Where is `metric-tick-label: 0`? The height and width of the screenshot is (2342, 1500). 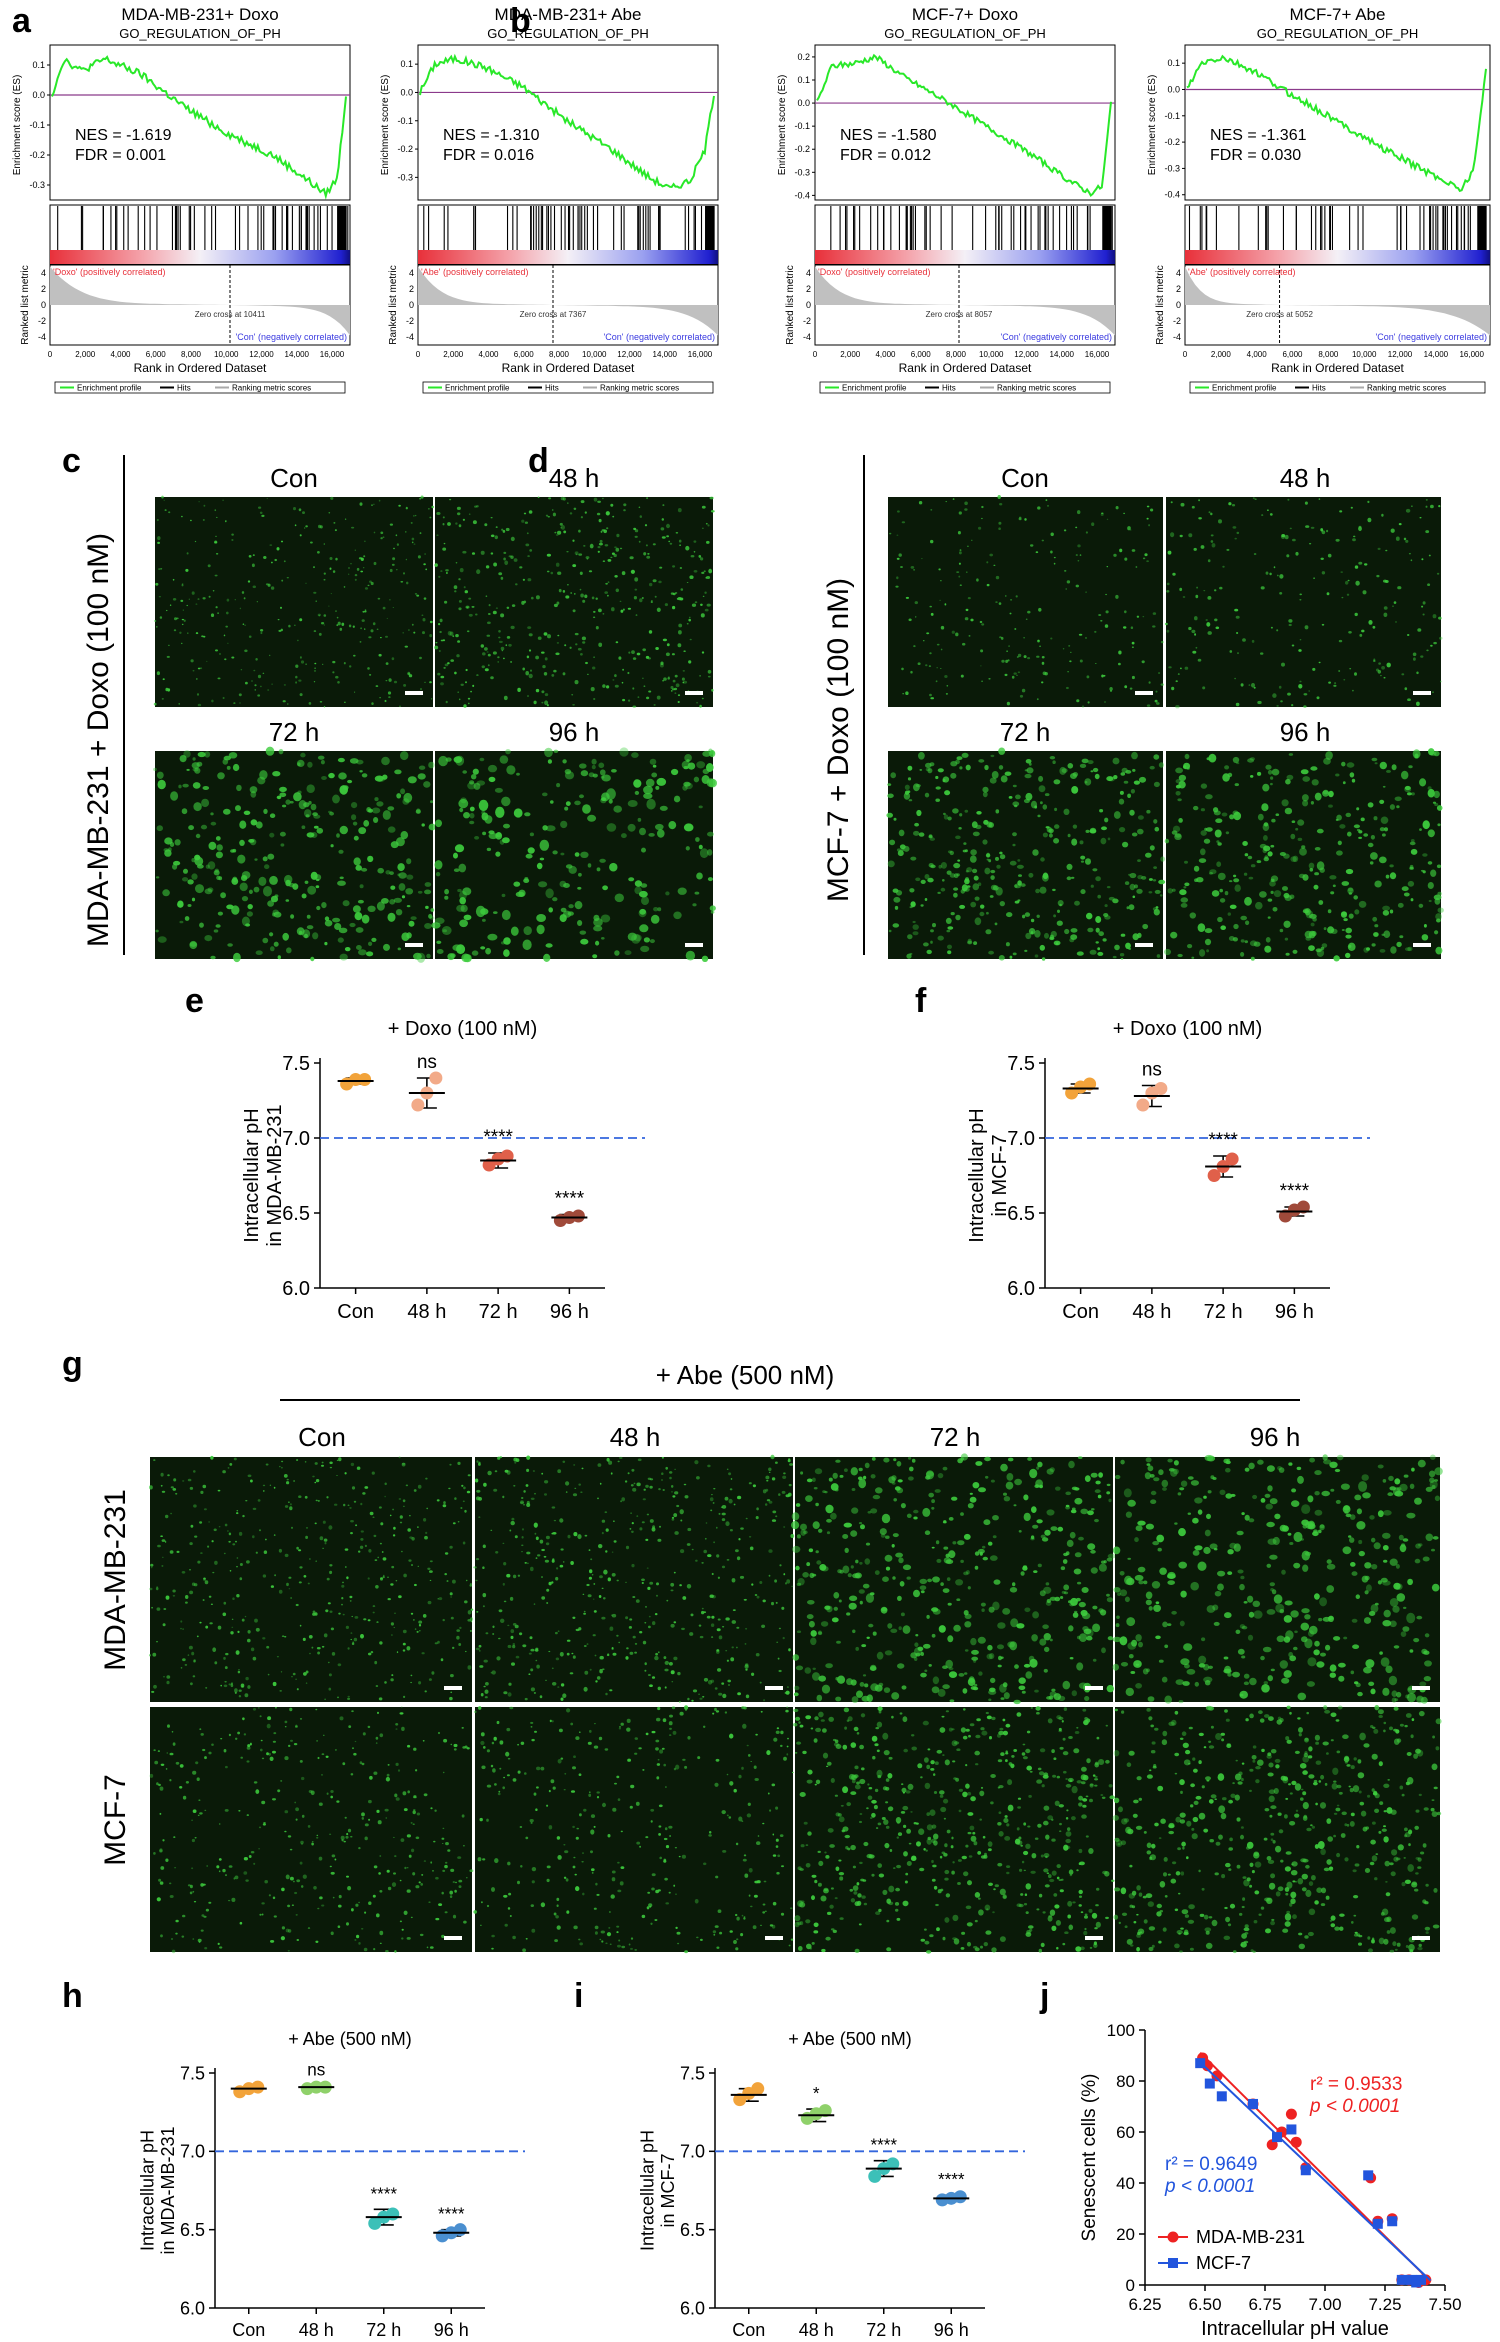 metric-tick-label: 0 is located at coordinates (808, 305).